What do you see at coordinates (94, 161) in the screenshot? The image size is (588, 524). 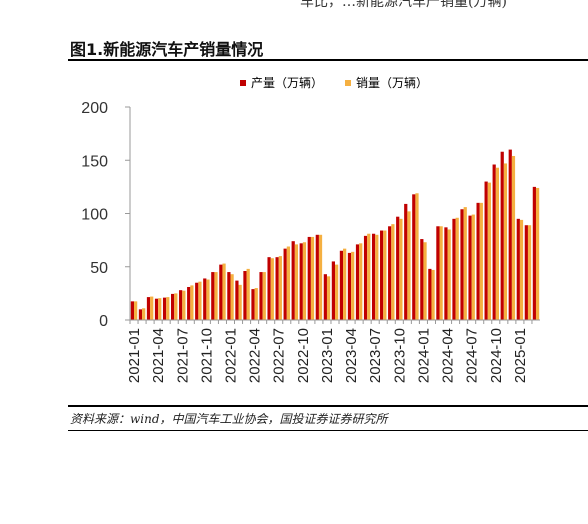 I see `y-tick-label: 150` at bounding box center [94, 161].